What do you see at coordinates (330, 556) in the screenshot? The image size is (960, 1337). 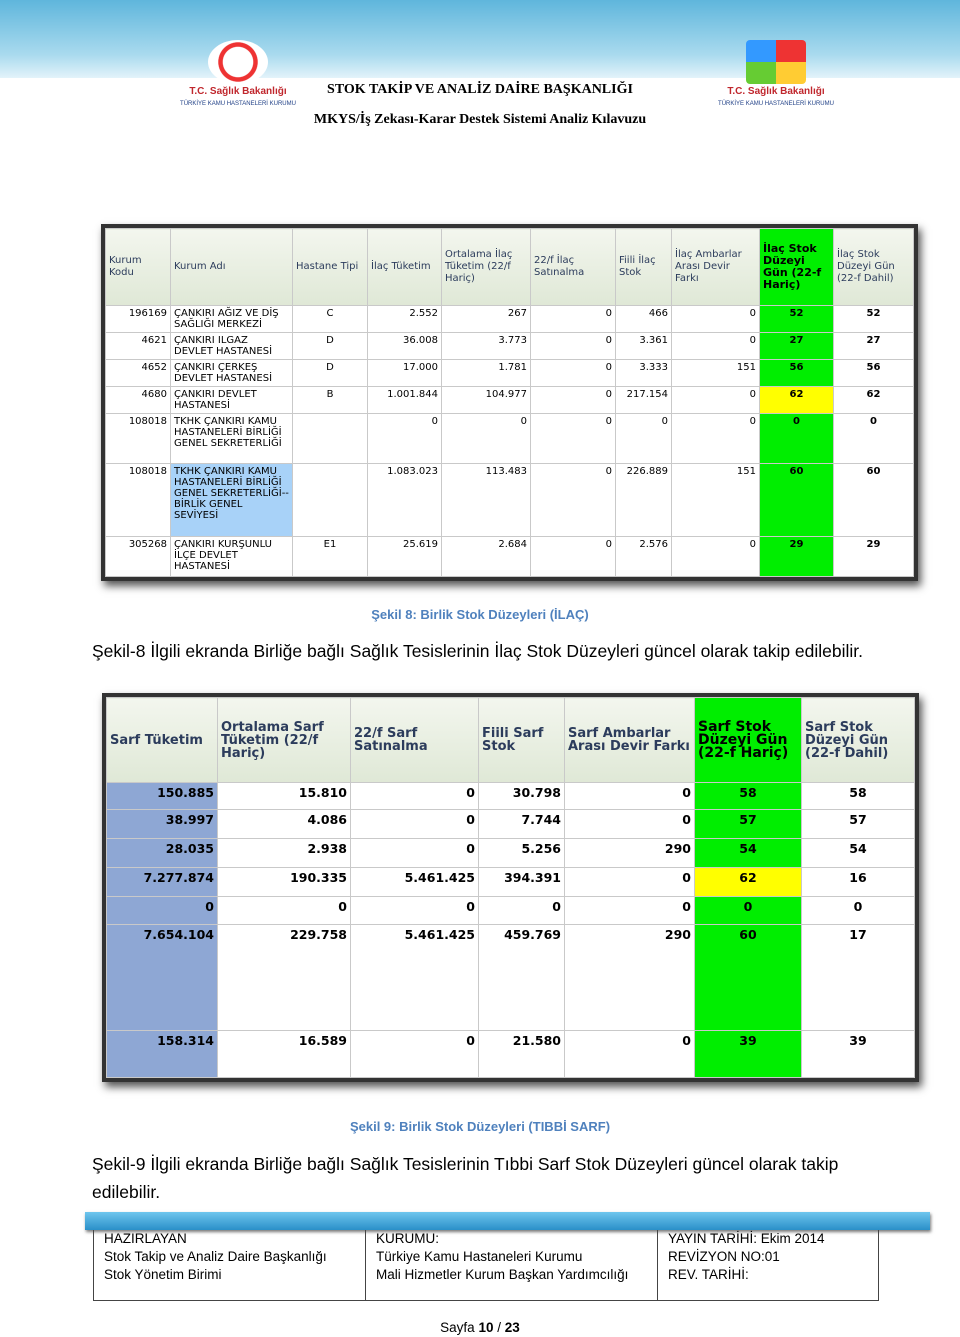 I see `cell: E1` at bounding box center [330, 556].